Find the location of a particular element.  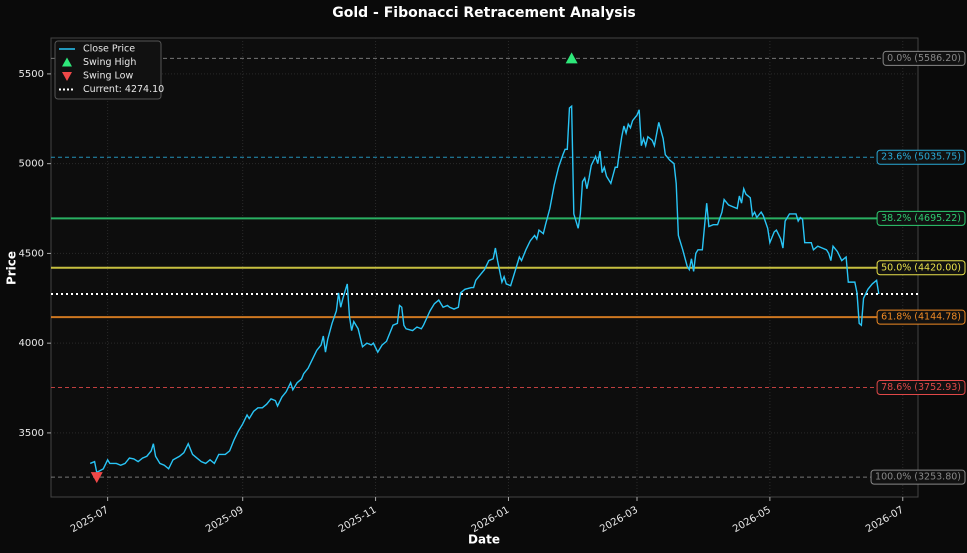

fib-label: 23.6% (5035.75) is located at coordinates (921, 157).